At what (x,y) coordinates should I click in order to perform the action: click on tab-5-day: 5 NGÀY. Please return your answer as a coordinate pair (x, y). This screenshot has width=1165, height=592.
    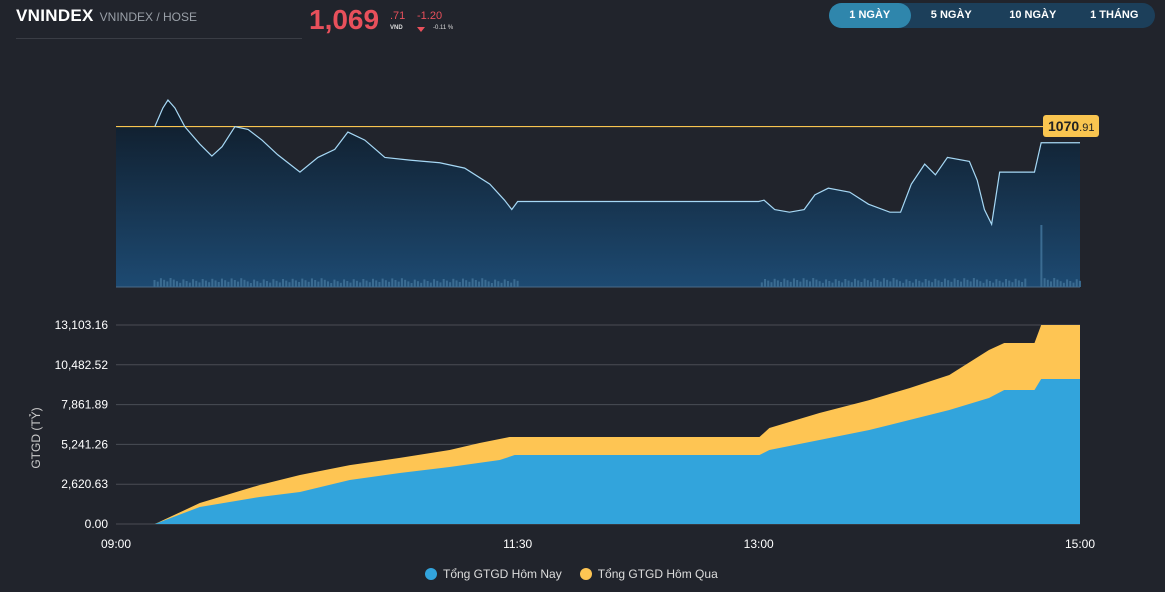
    Looking at the image, I should click on (951, 15).